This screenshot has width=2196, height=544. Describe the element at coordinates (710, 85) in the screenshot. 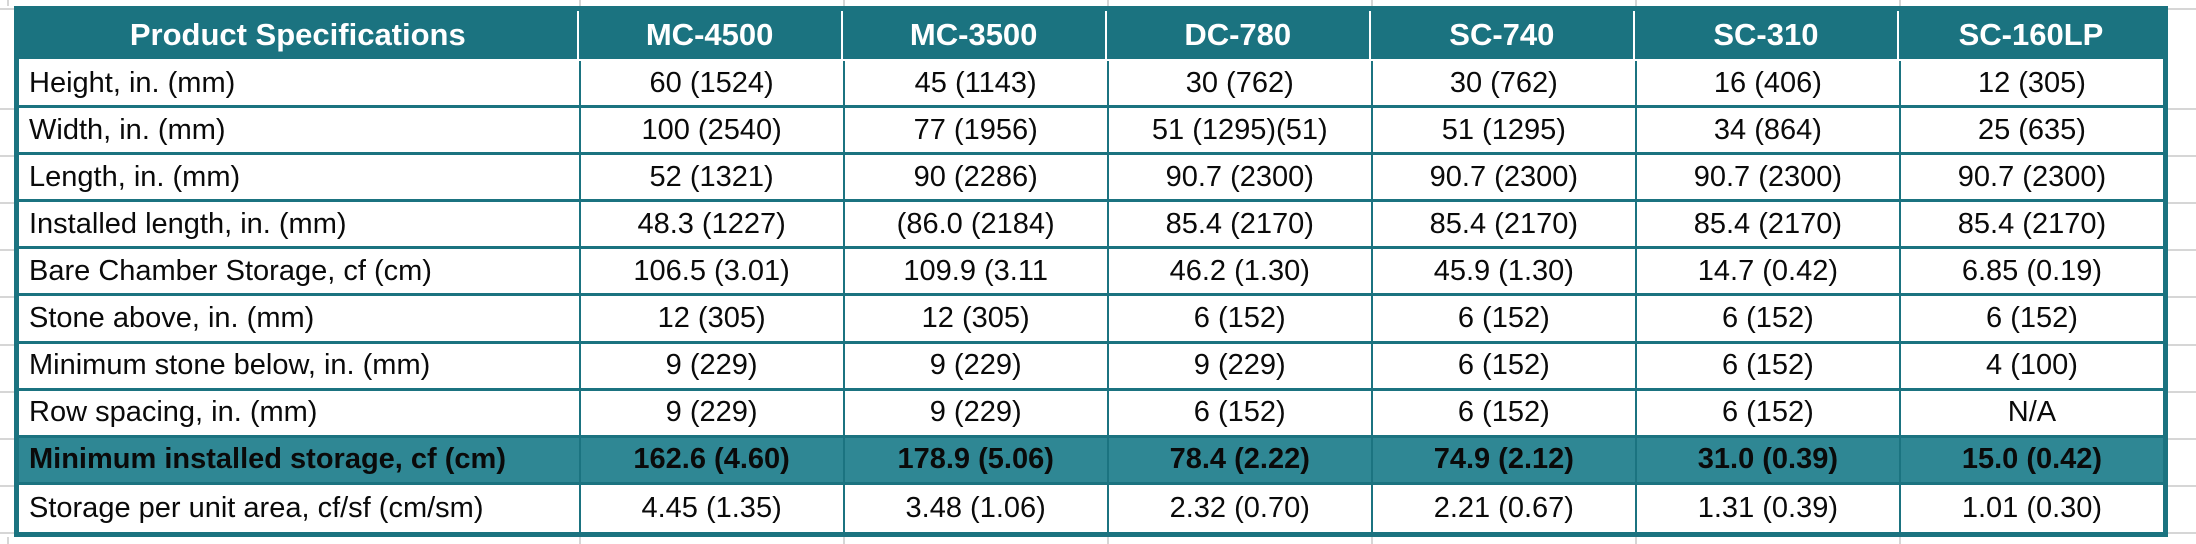

I see `spec-value-cell: 60 (1524)` at that location.